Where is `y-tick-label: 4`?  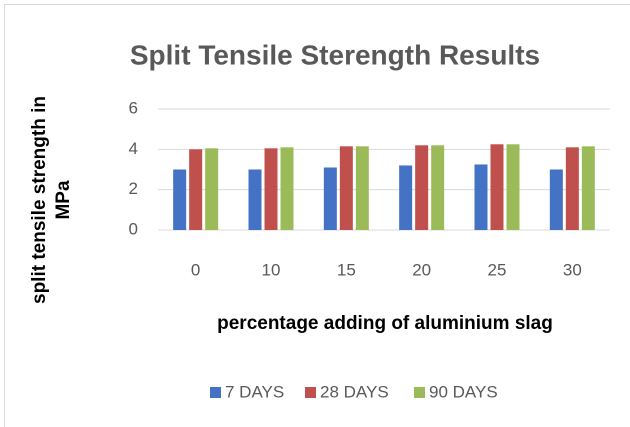
y-tick-label: 4 is located at coordinates (133, 148).